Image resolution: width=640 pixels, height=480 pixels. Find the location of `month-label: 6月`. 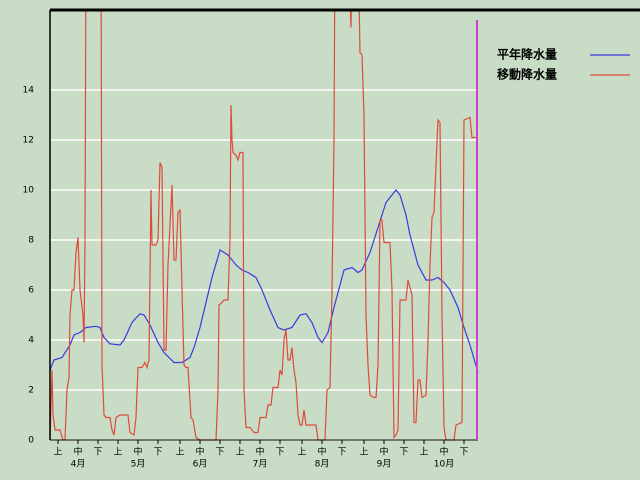

month-label: 6月 is located at coordinates (200, 464).